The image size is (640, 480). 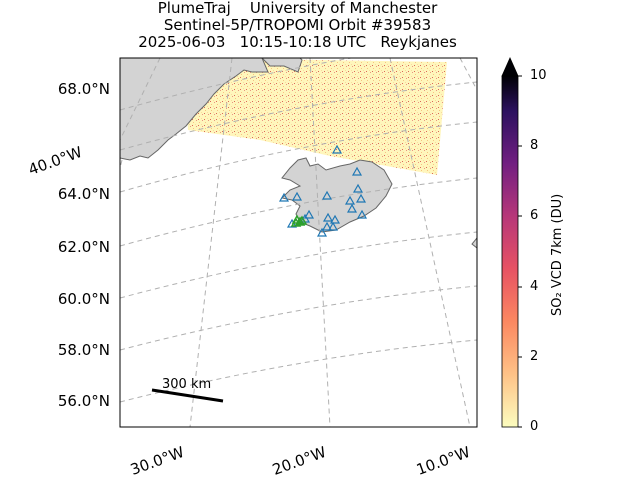 I want to click on title-line-3: 2025-06-03 10:15-10:18 UTC Reykjanes, so click(x=297, y=42).